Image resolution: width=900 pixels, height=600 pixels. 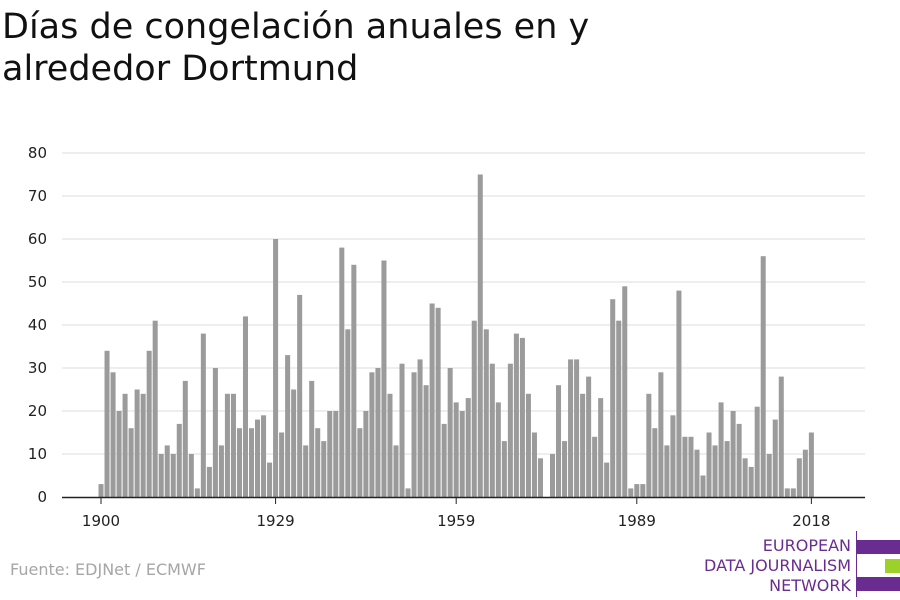 What do you see at coordinates (619, 408) in the screenshot?
I see `bar-1986` at bounding box center [619, 408].